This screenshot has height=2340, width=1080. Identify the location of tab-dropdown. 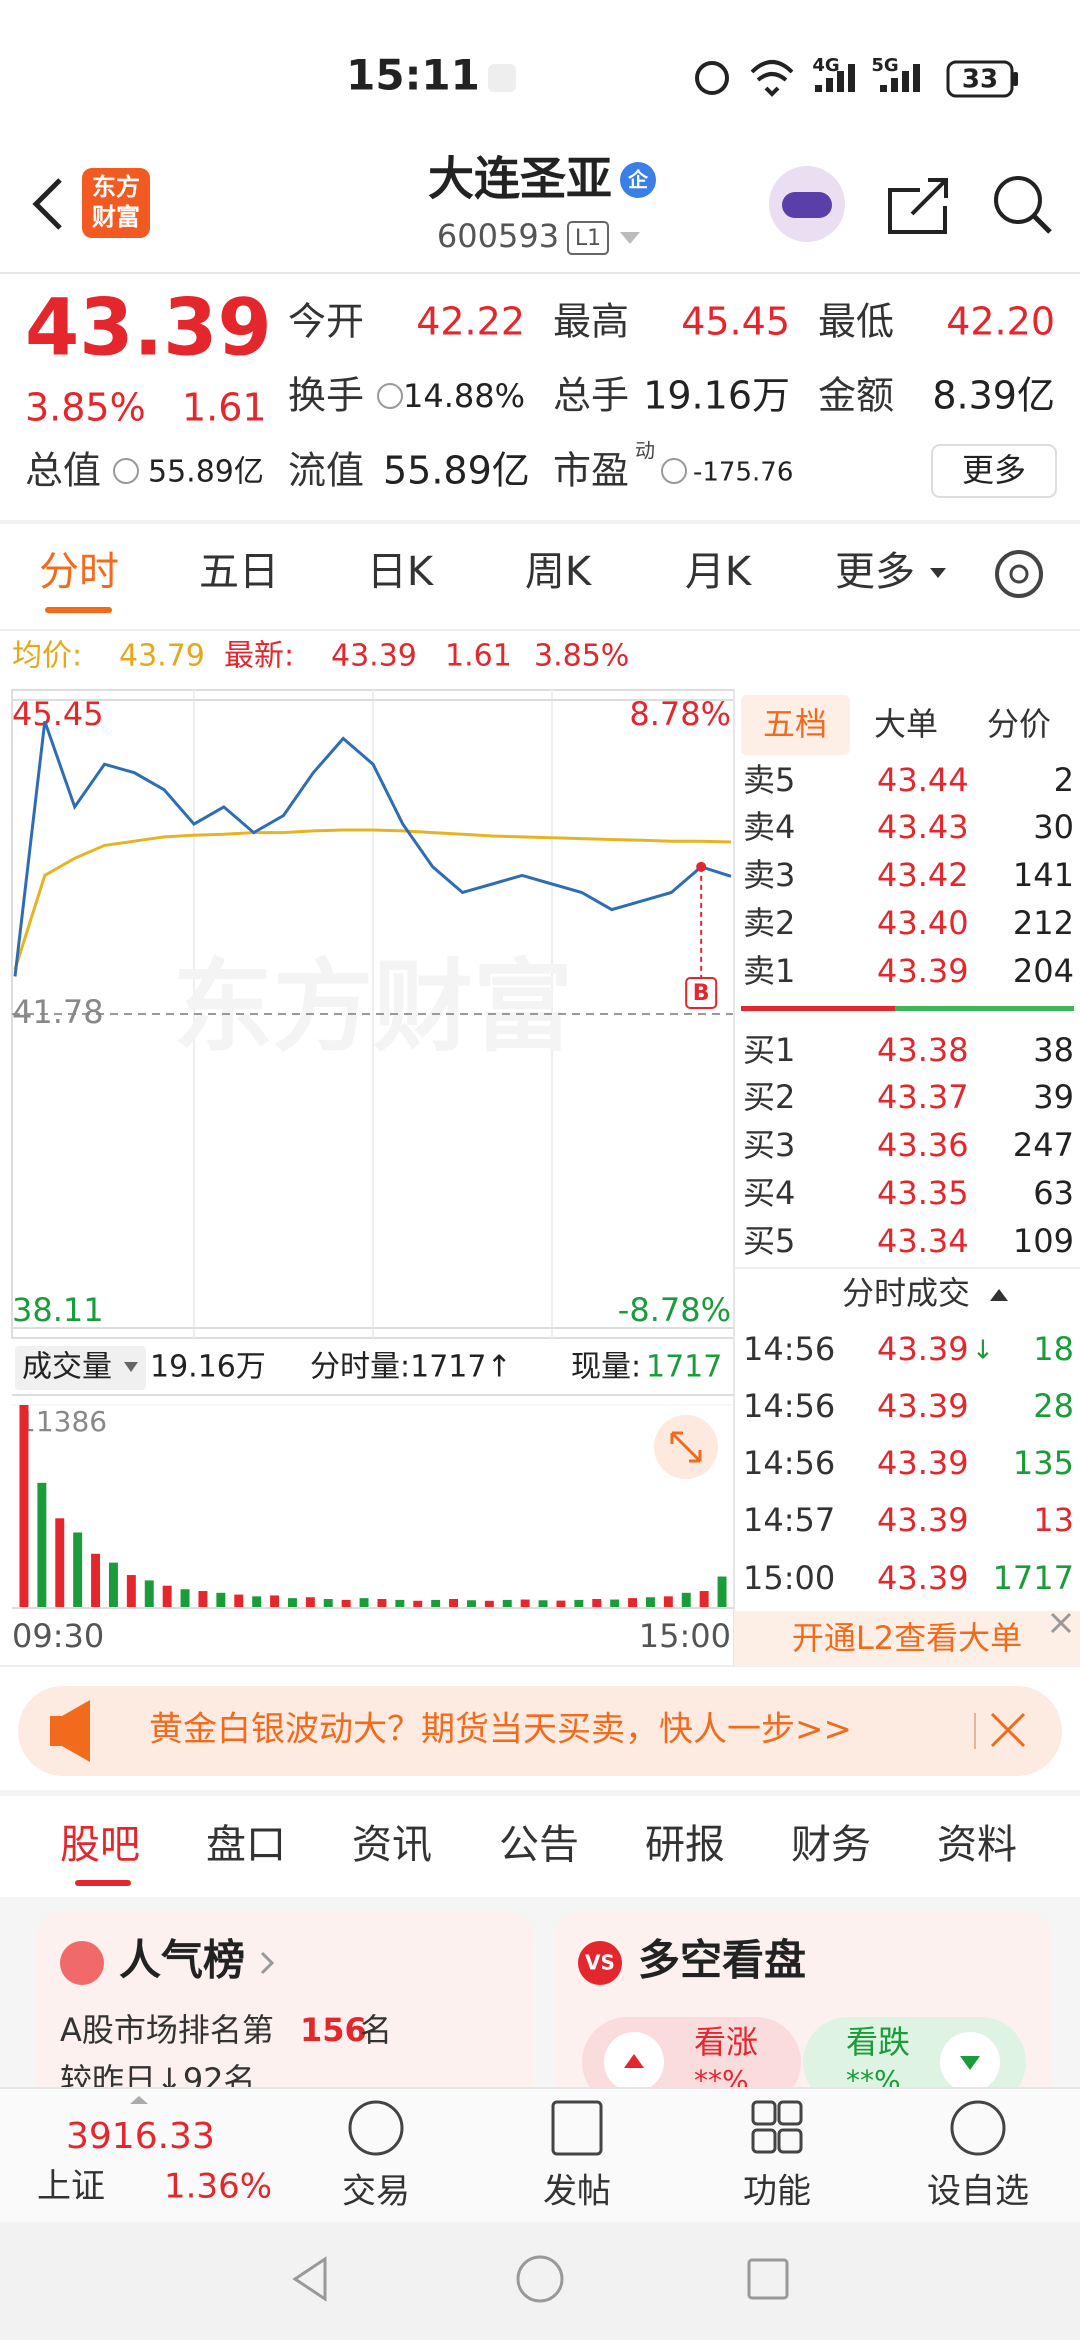
(938, 573).